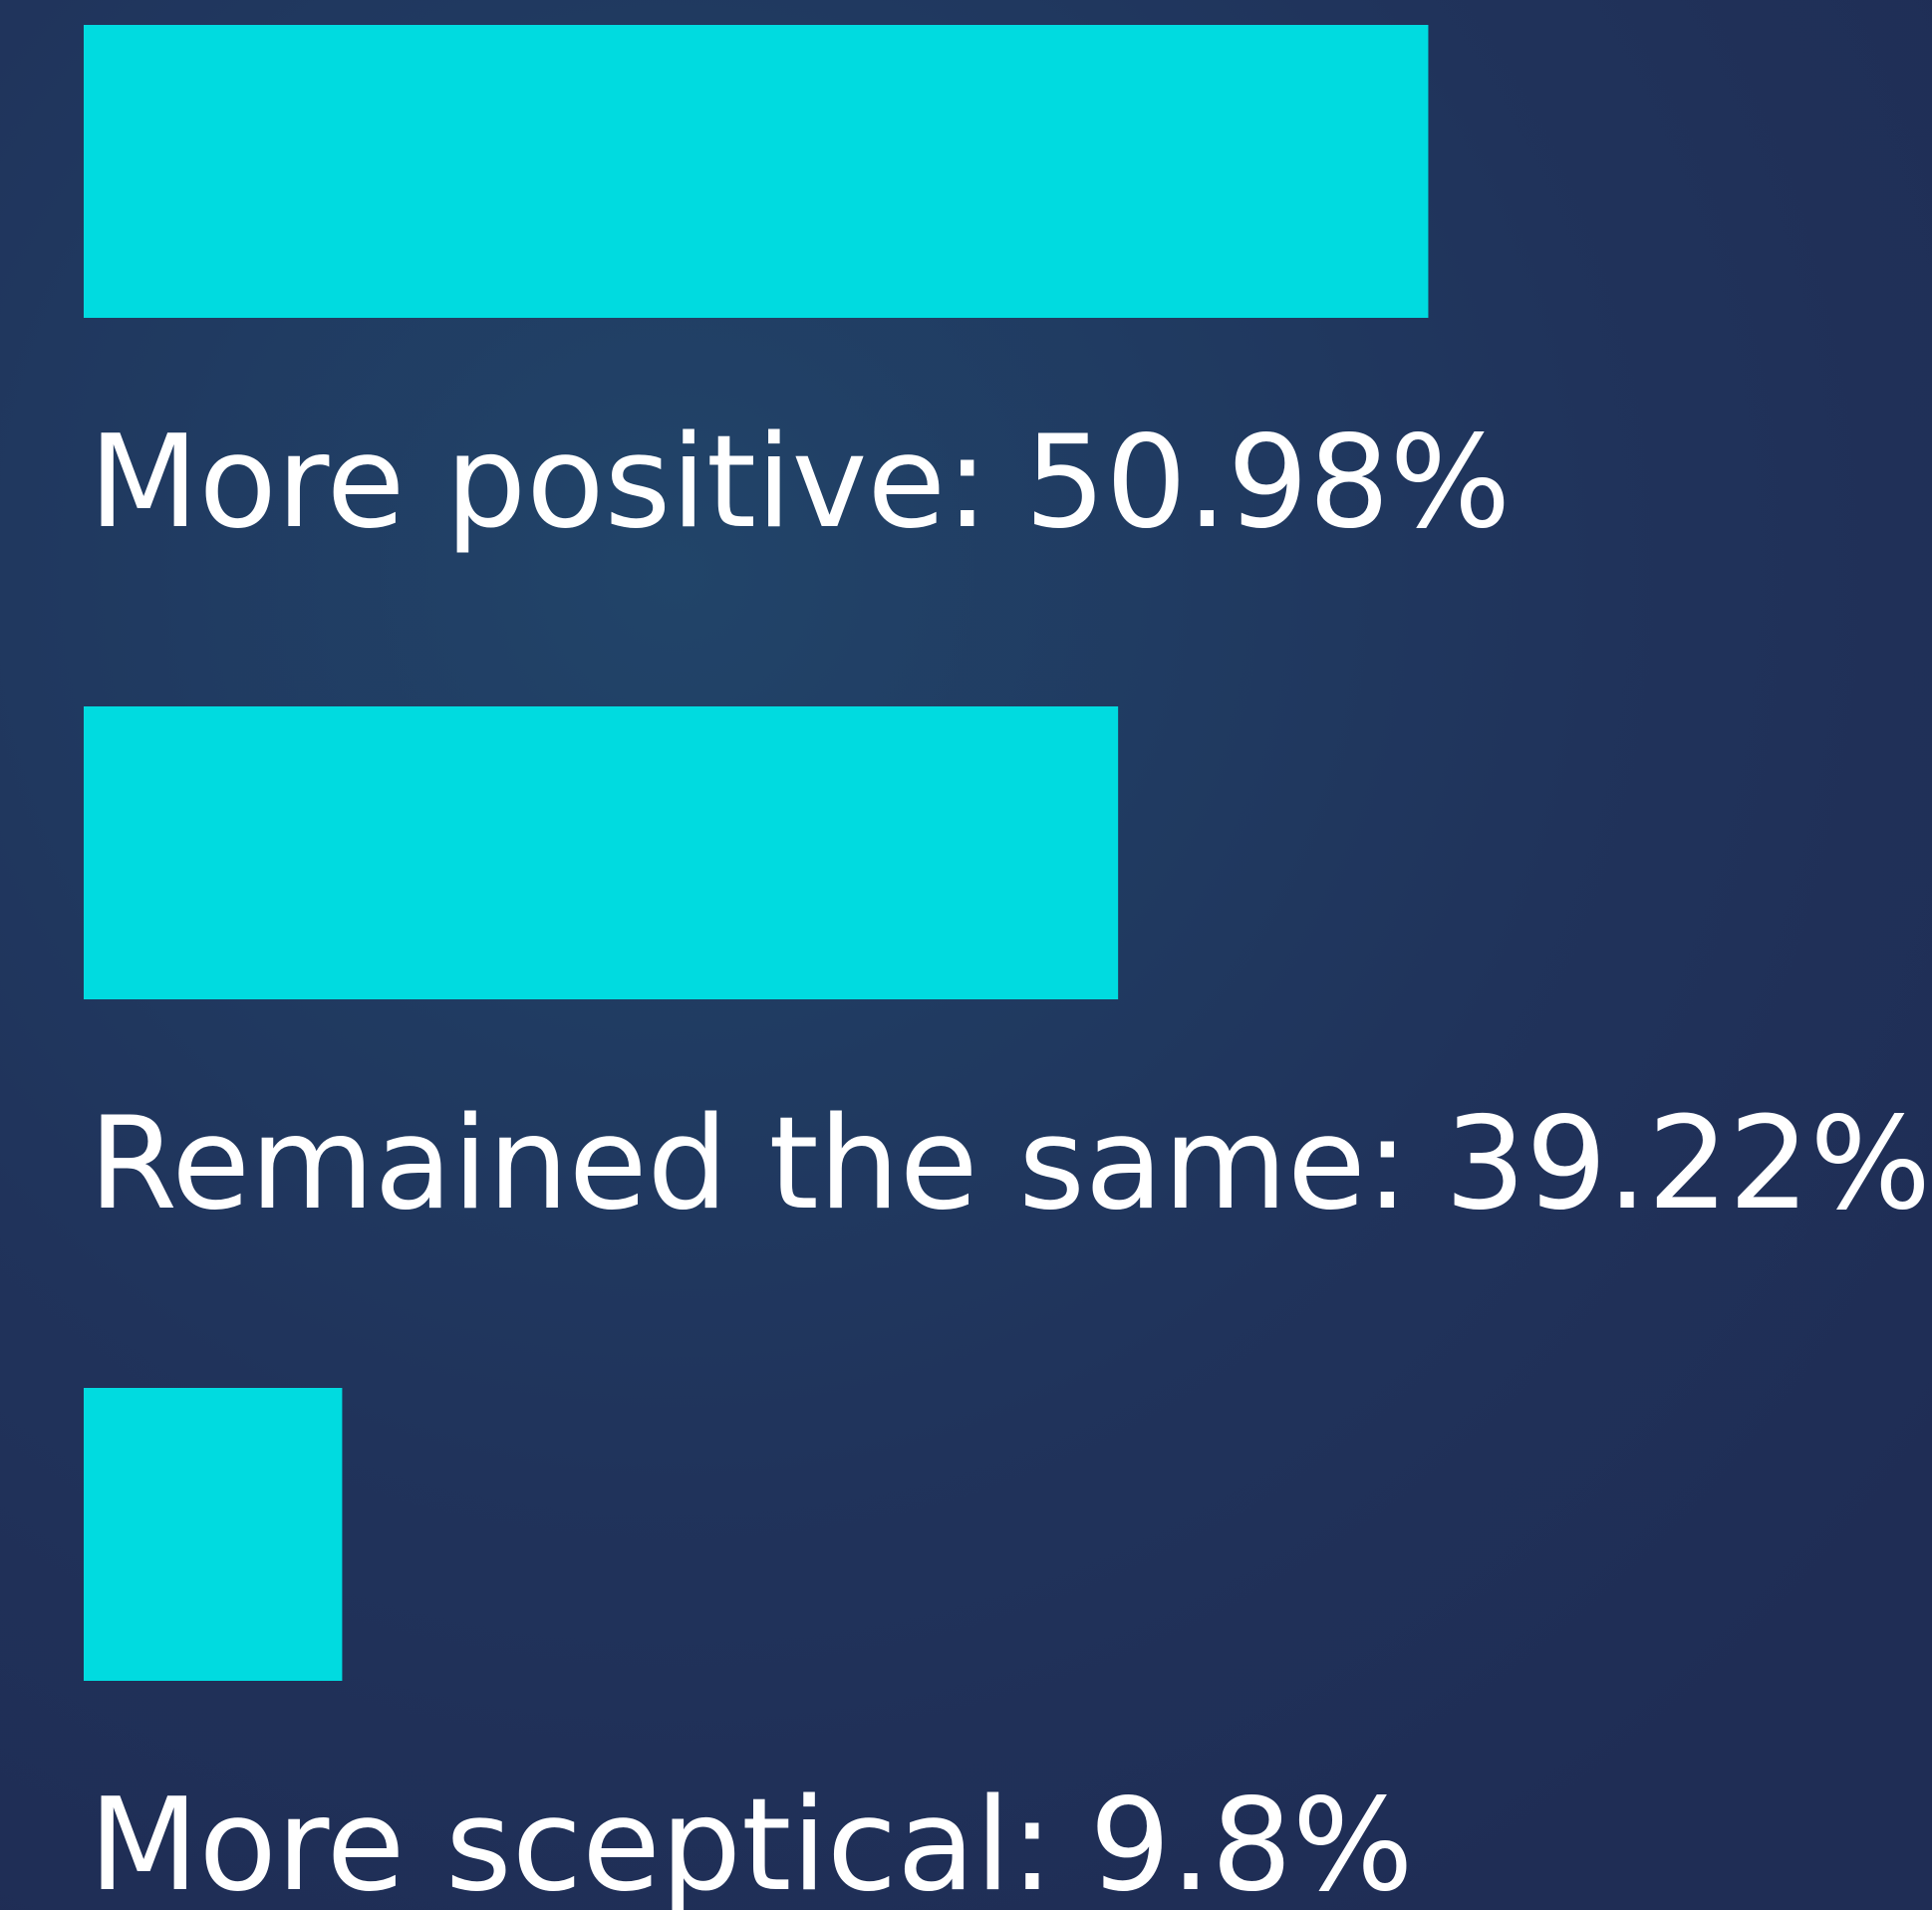 The image size is (1932, 1910). What do you see at coordinates (1251, 1841) in the screenshot?
I see `value-label: 9.8%` at bounding box center [1251, 1841].